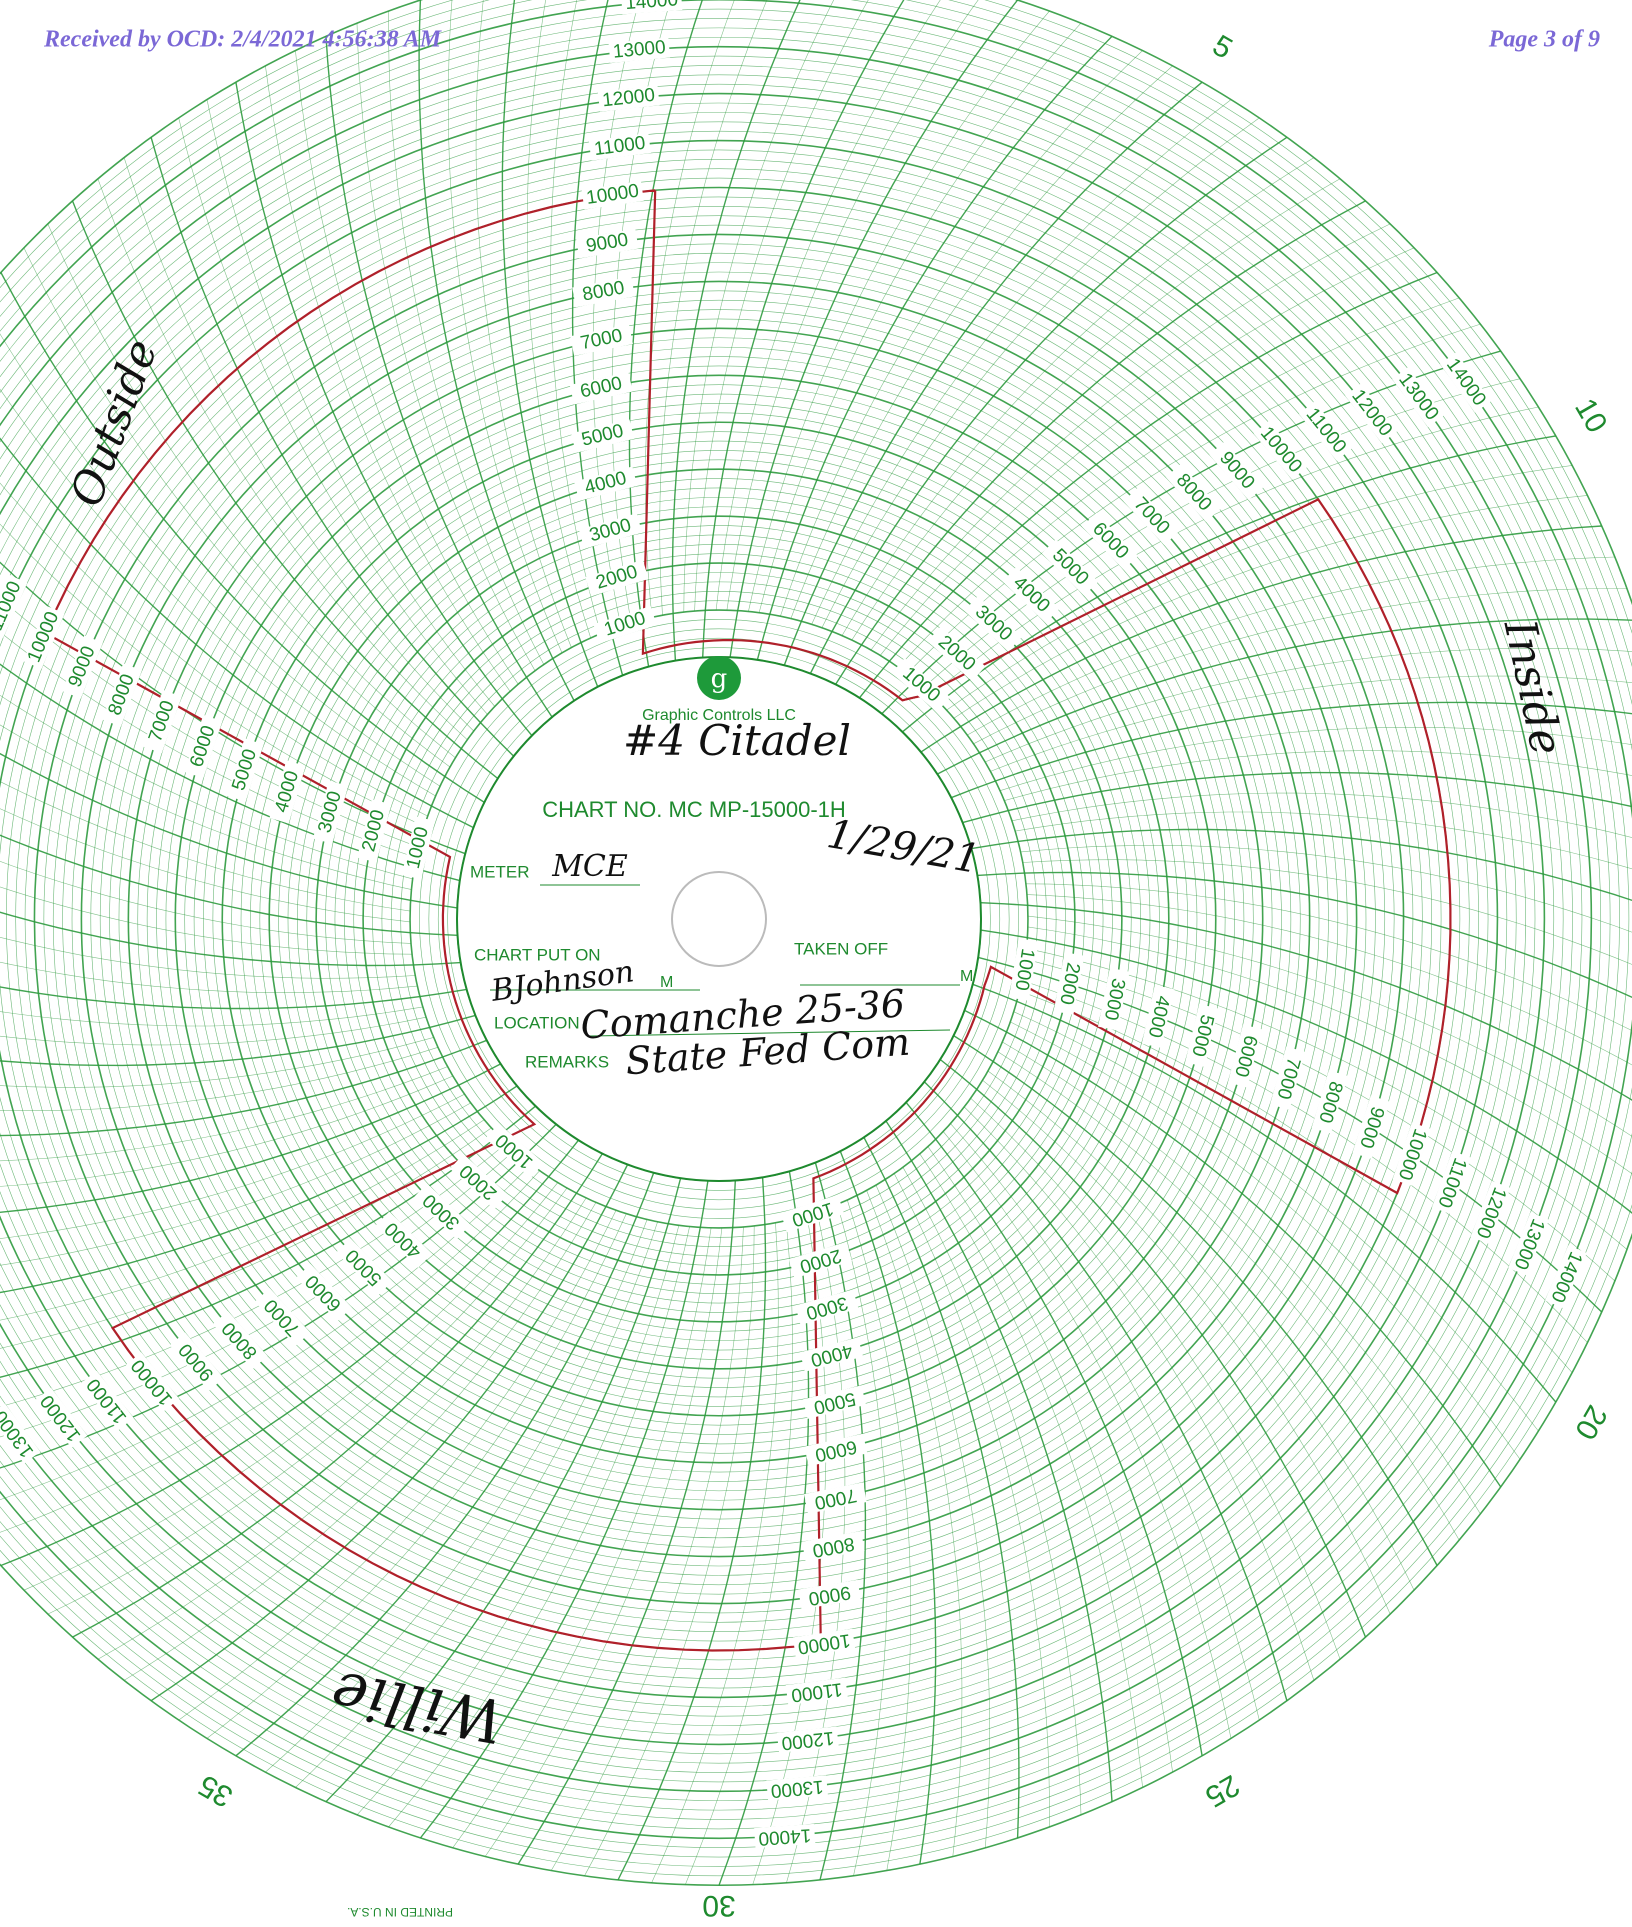  Describe the element at coordinates (1590, 1422) in the screenshot. I see `hour-label: 20` at that location.